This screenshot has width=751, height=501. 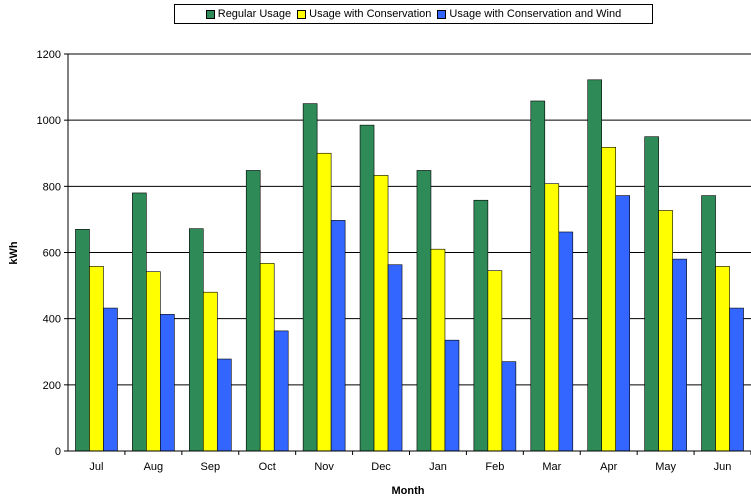 I want to click on bar-usage-with-conservation-and-wind-aug, so click(x=167, y=383).